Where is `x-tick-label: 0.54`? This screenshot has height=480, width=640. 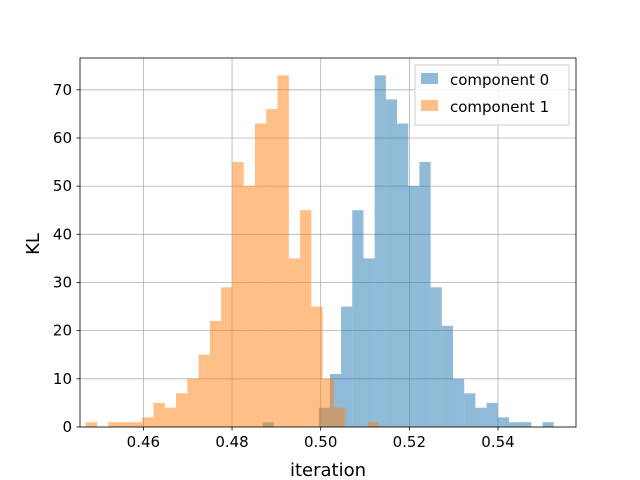 x-tick-label: 0.54 is located at coordinates (497, 442).